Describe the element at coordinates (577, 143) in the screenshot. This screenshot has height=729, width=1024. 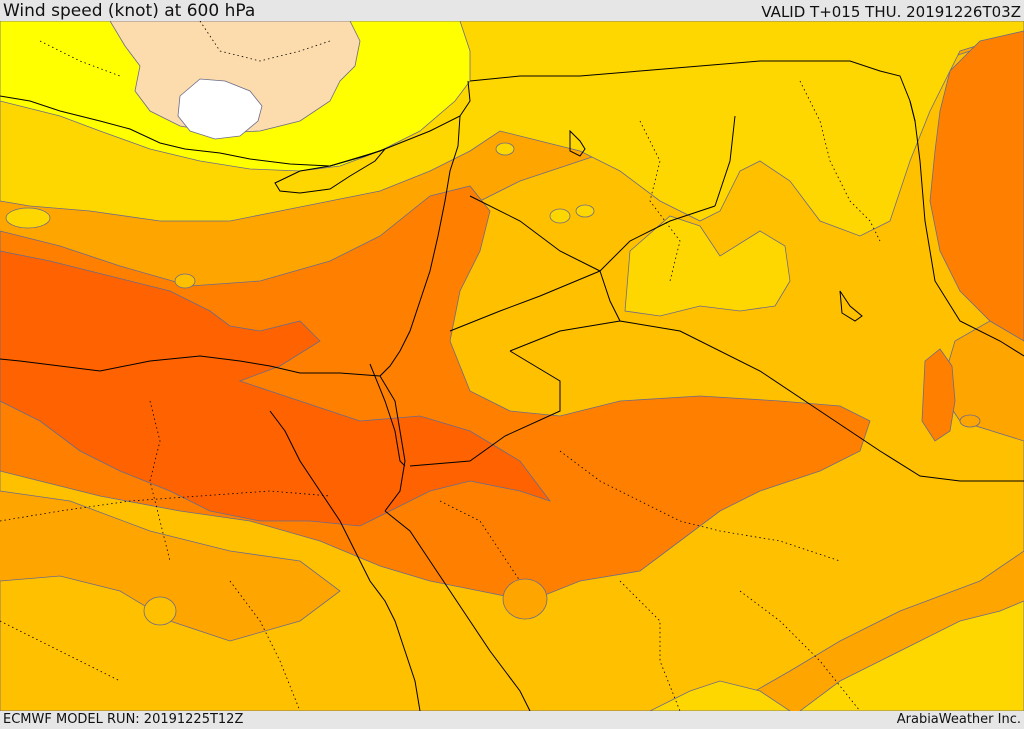
I see `lake-shape` at that location.